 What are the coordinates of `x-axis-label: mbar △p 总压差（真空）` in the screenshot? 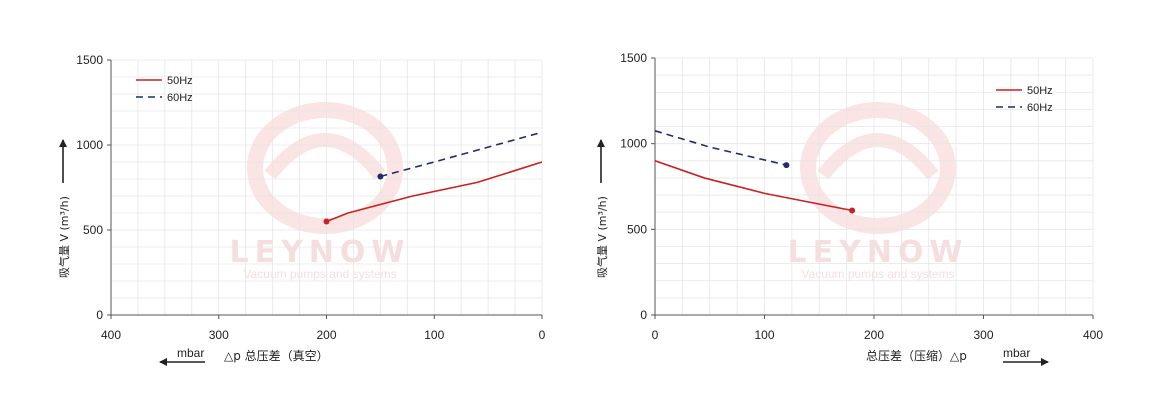 It's located at (244, 356).